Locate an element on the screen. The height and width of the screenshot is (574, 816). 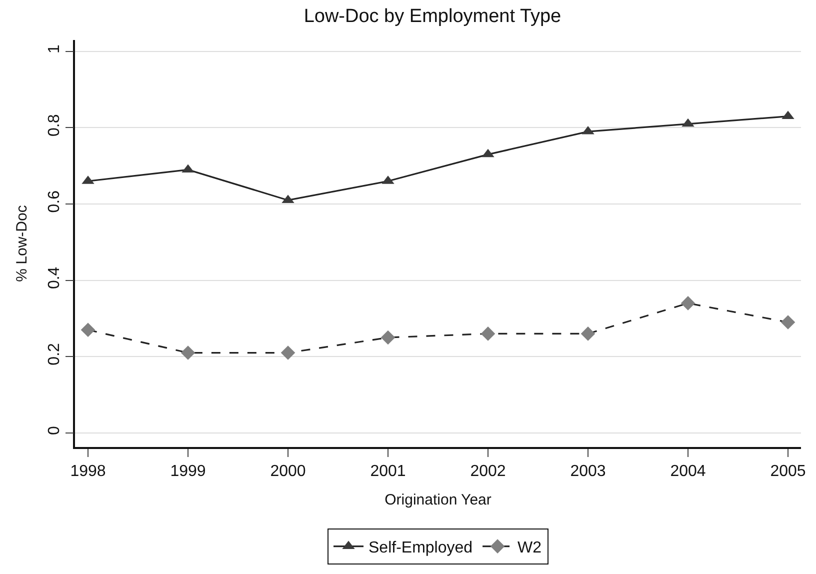
x-tick-label: 2003 is located at coordinates (588, 471).